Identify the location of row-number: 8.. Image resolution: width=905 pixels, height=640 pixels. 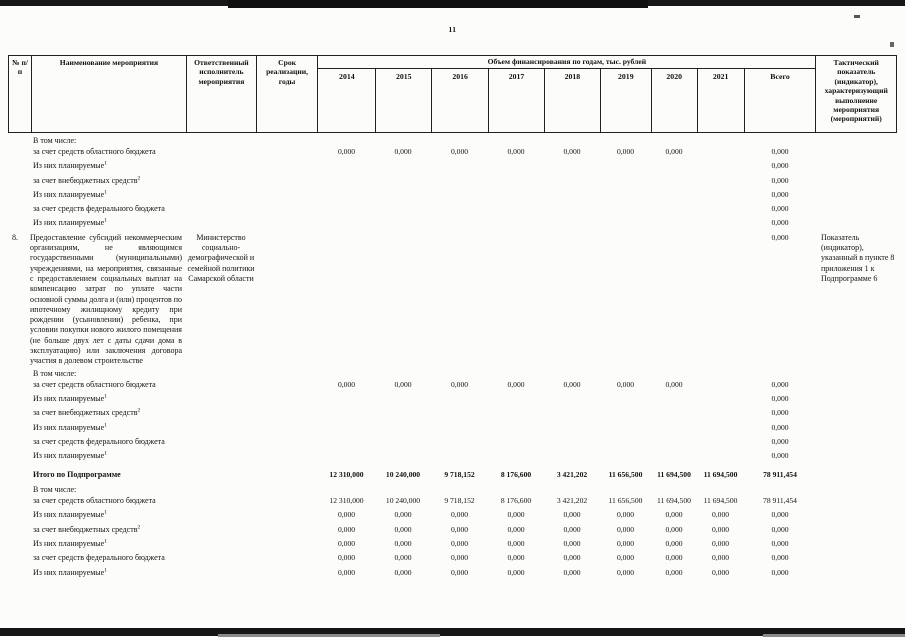
(15, 237).